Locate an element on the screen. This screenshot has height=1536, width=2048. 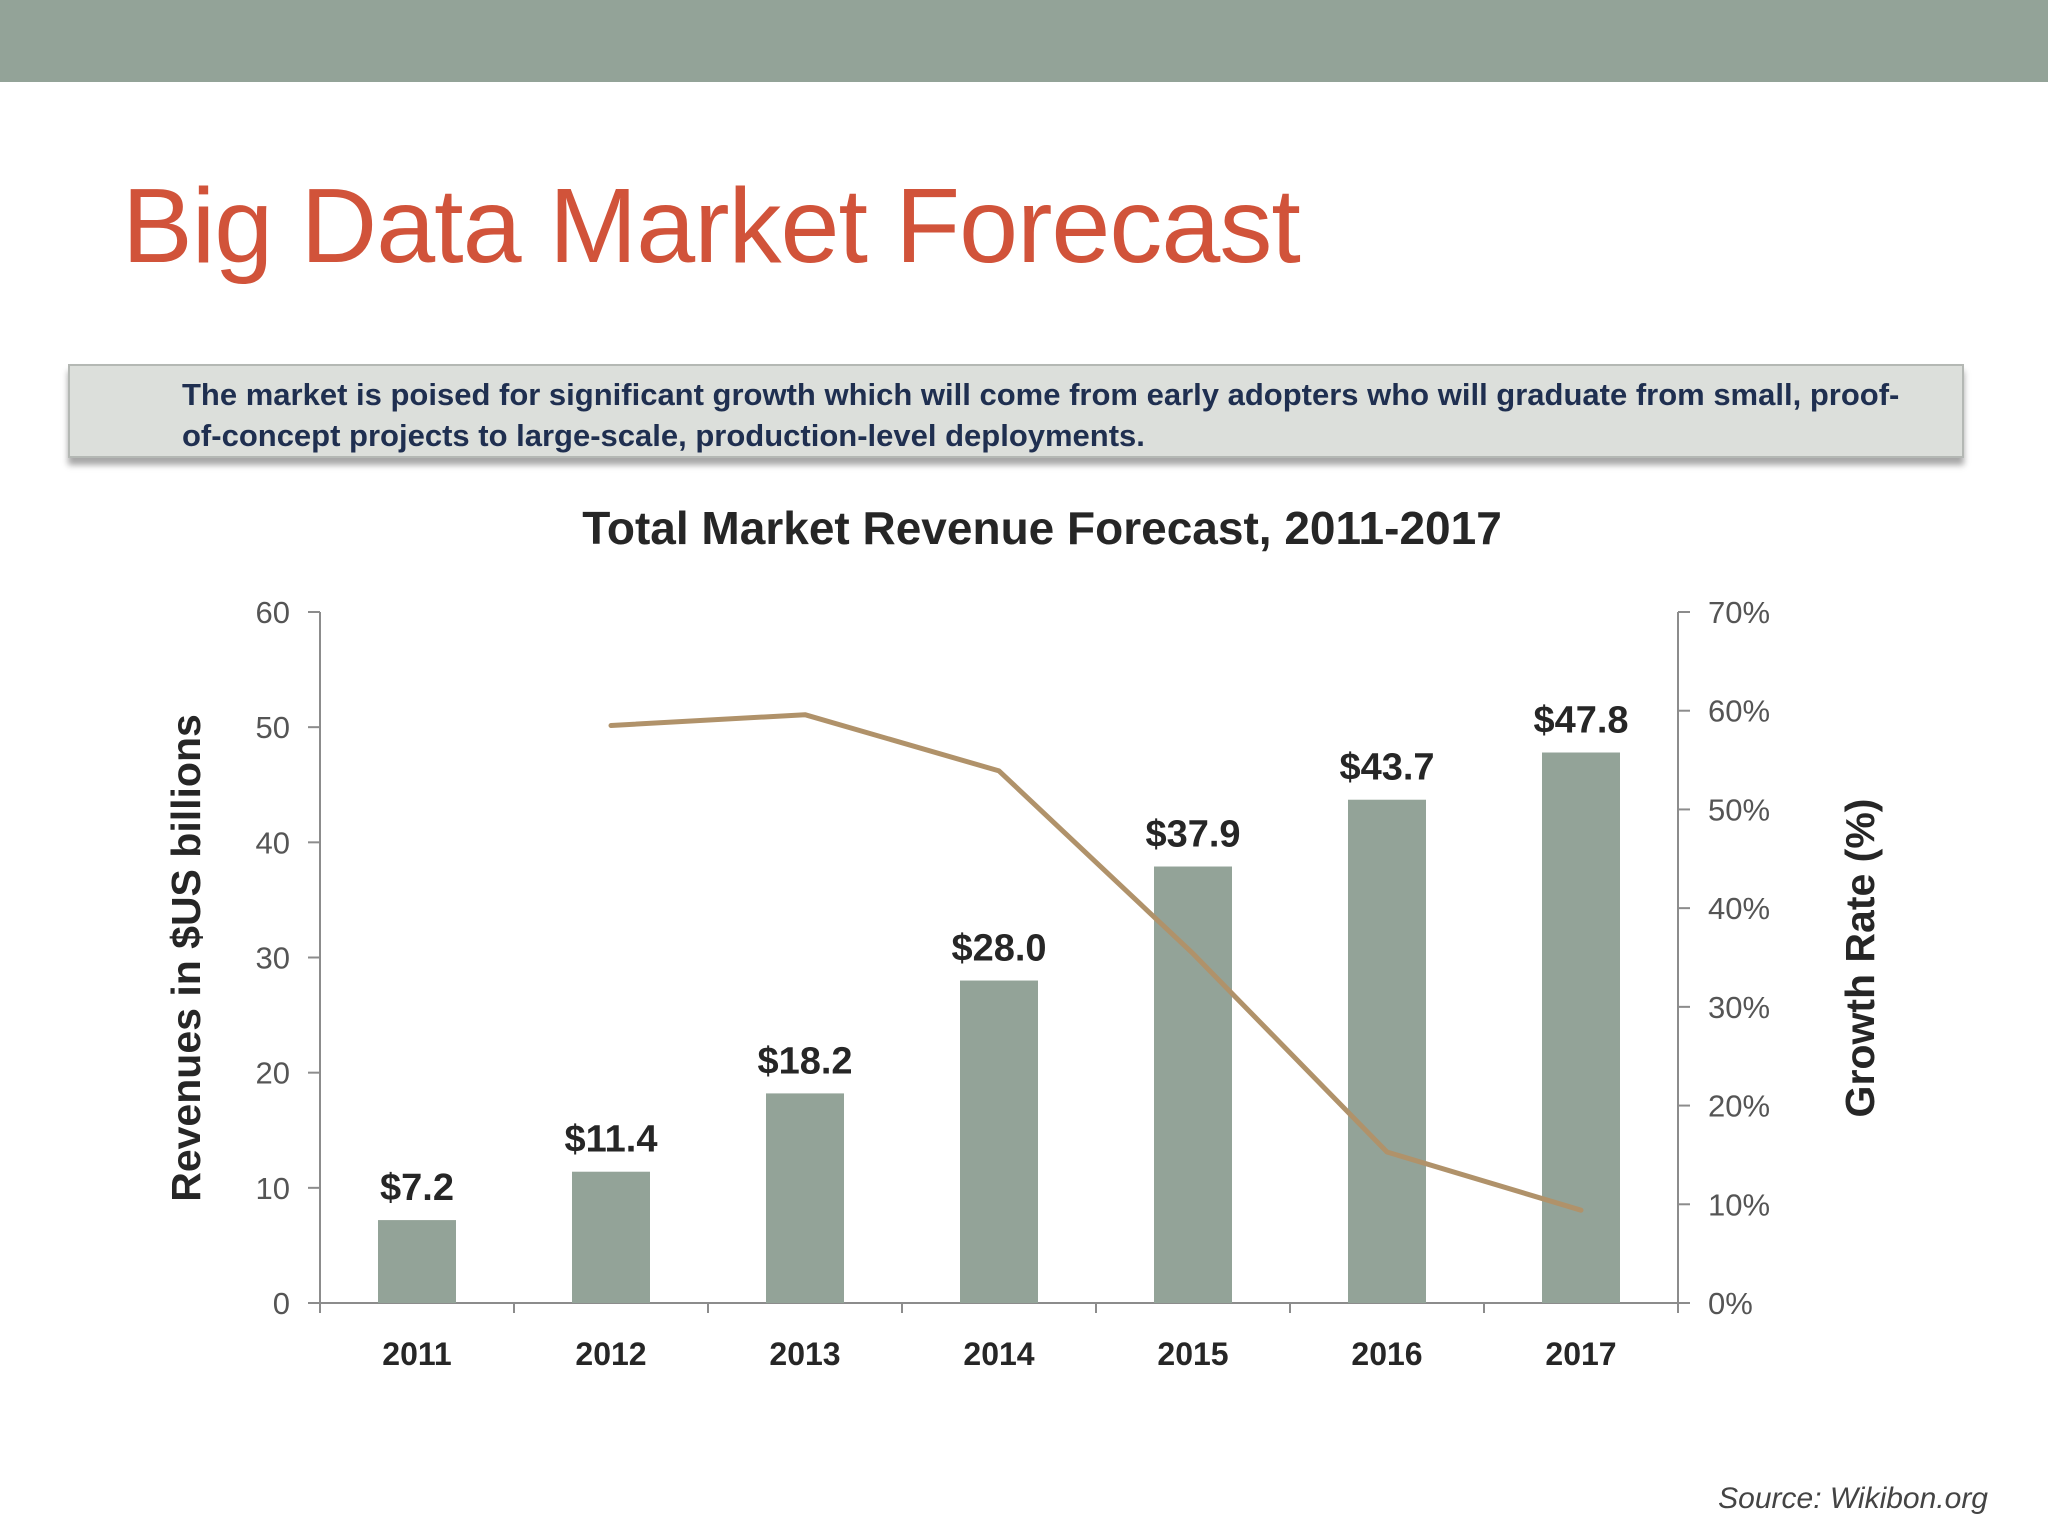
x-tick-label: 2015 is located at coordinates (1192, 1354).